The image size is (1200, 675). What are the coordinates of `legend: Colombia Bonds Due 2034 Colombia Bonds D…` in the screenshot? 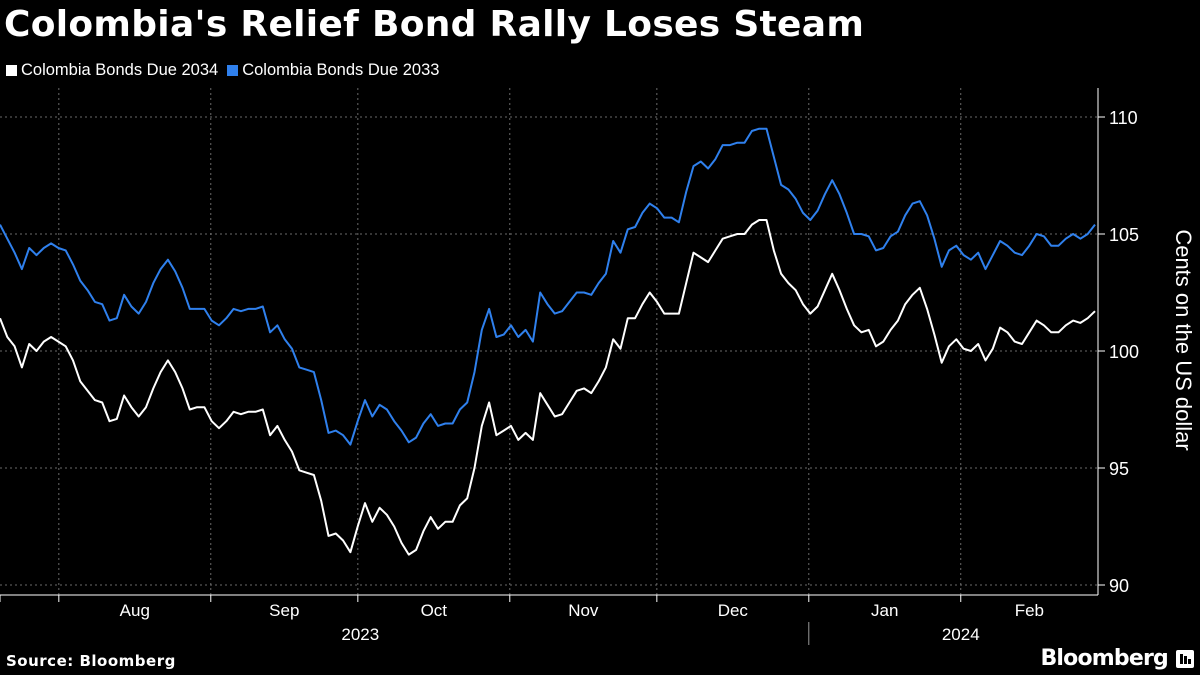 It's located at (227, 70).